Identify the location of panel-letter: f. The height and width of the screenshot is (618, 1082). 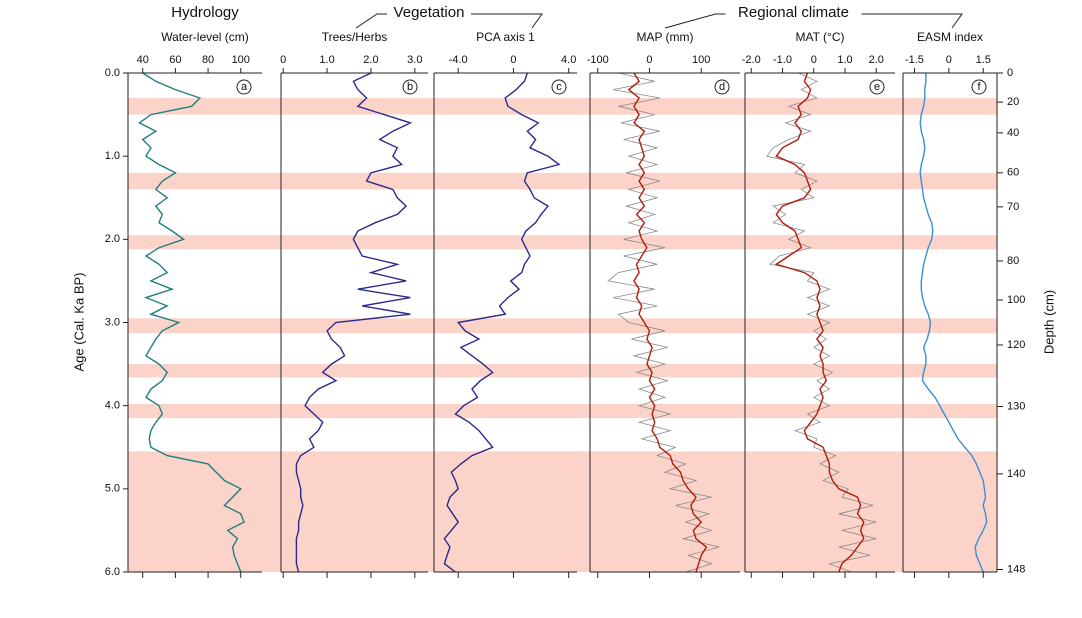
(979, 87).